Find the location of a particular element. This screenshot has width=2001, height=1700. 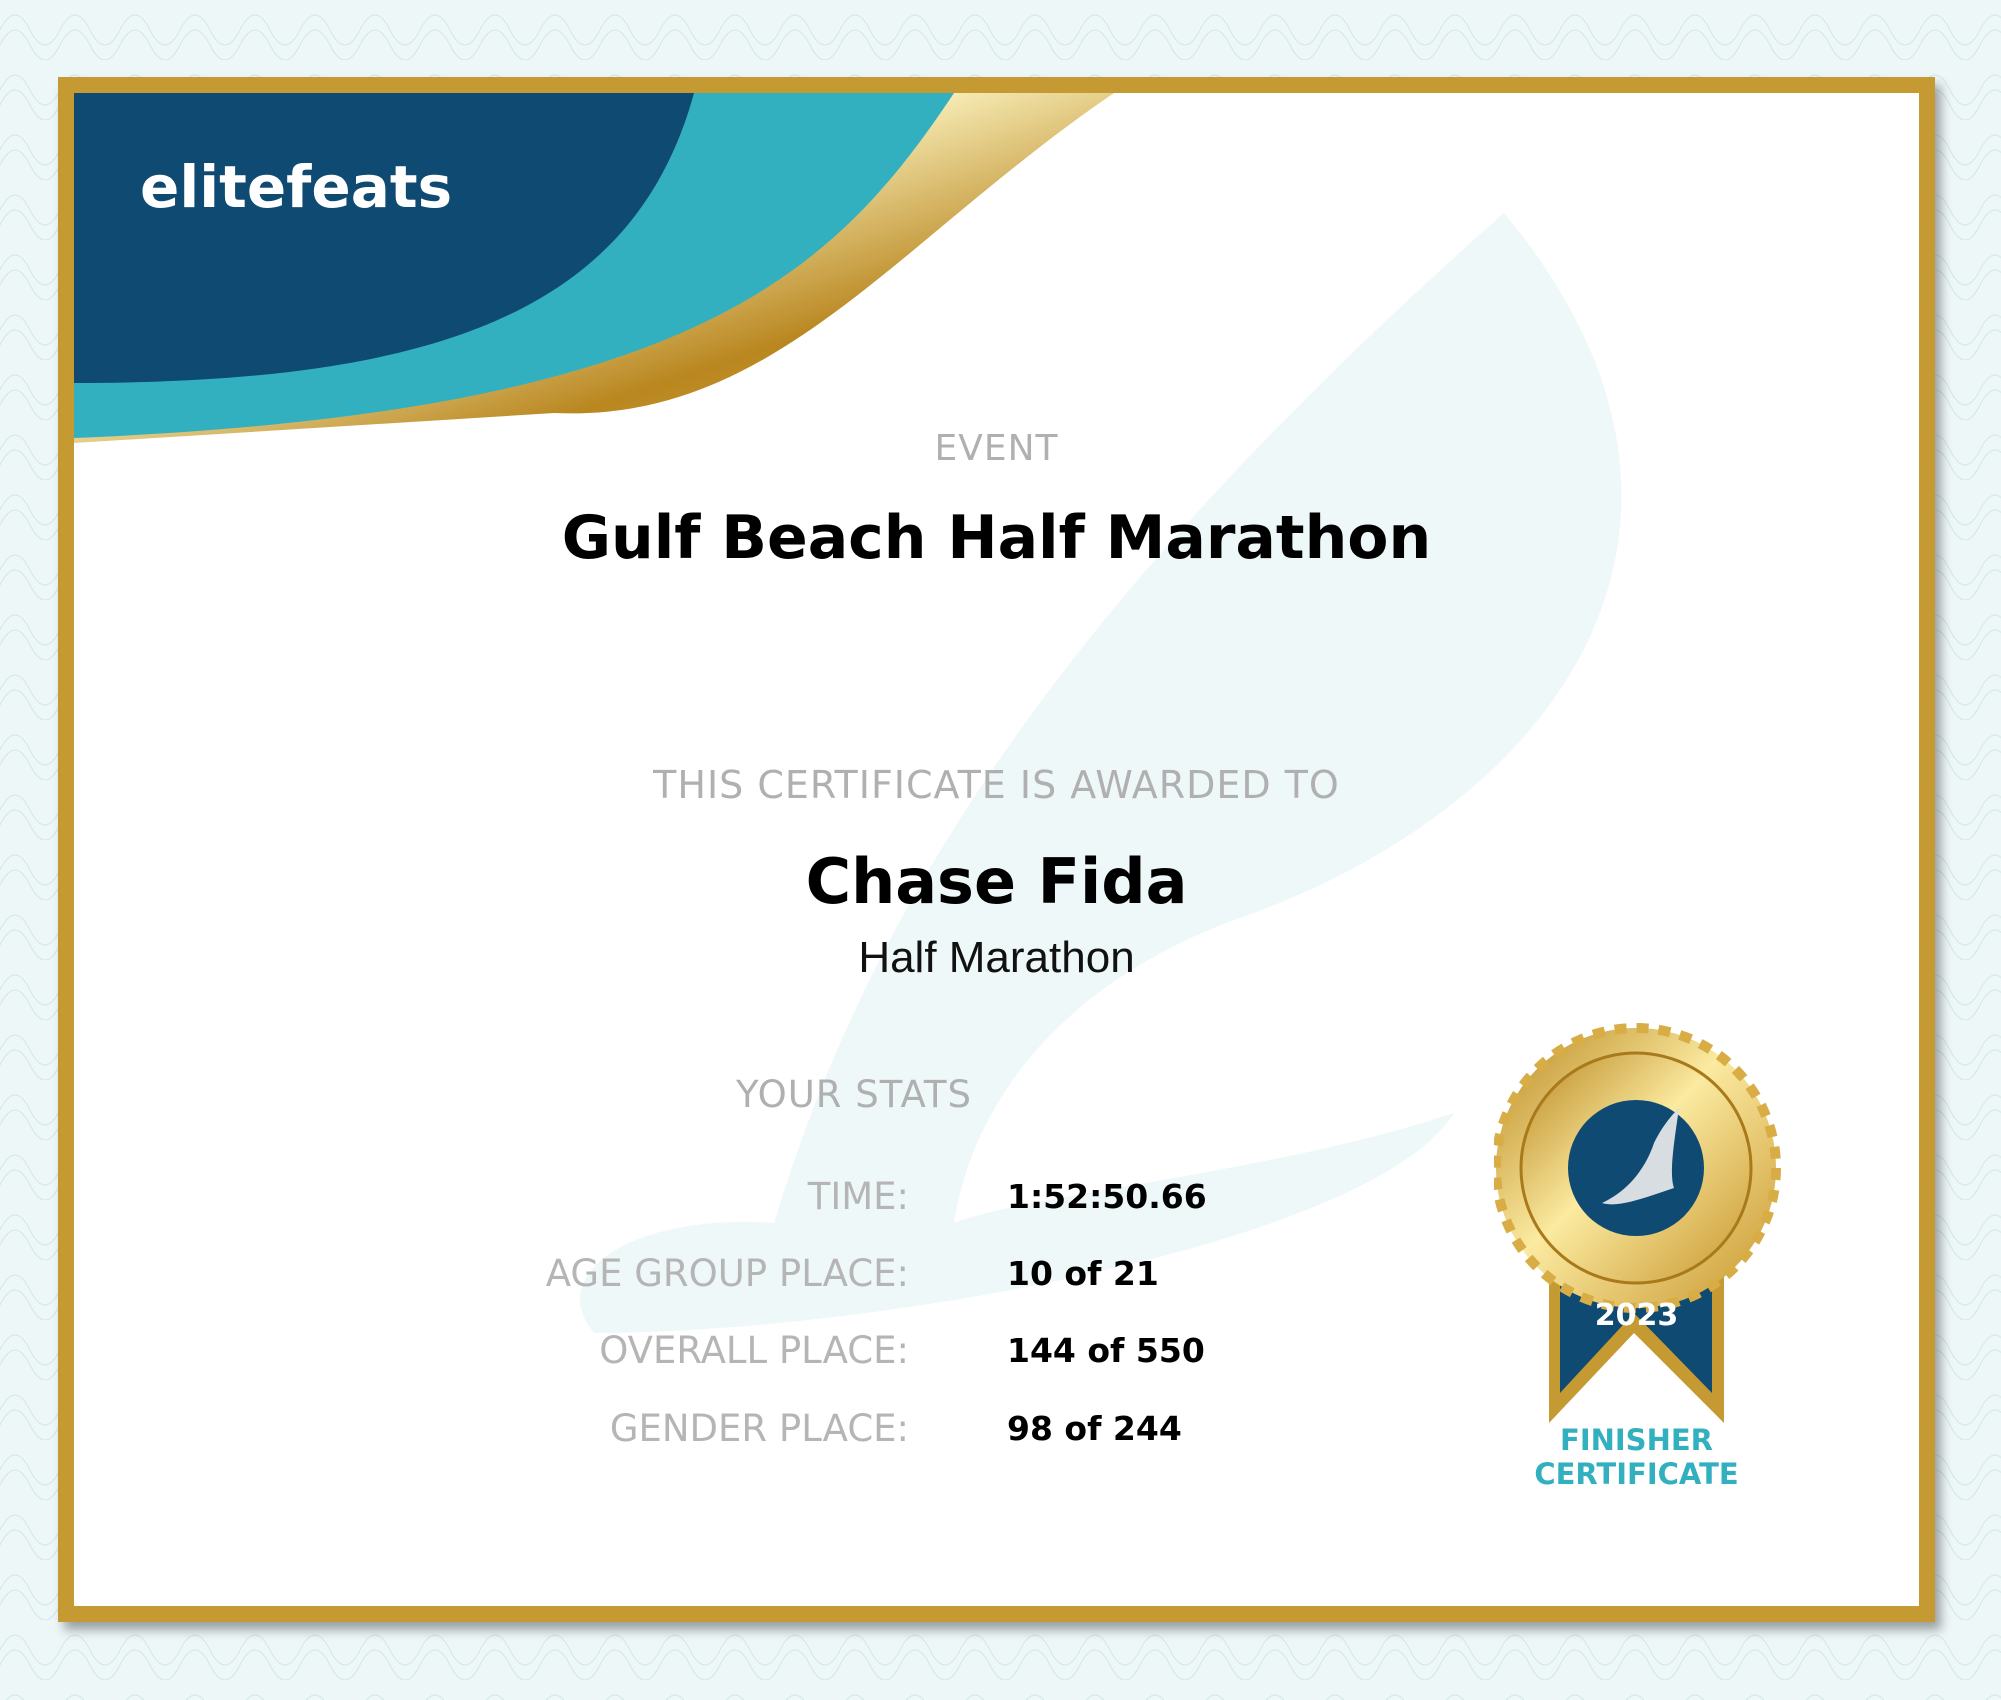

badge-line1: FINISHER is located at coordinates (1636, 1440).